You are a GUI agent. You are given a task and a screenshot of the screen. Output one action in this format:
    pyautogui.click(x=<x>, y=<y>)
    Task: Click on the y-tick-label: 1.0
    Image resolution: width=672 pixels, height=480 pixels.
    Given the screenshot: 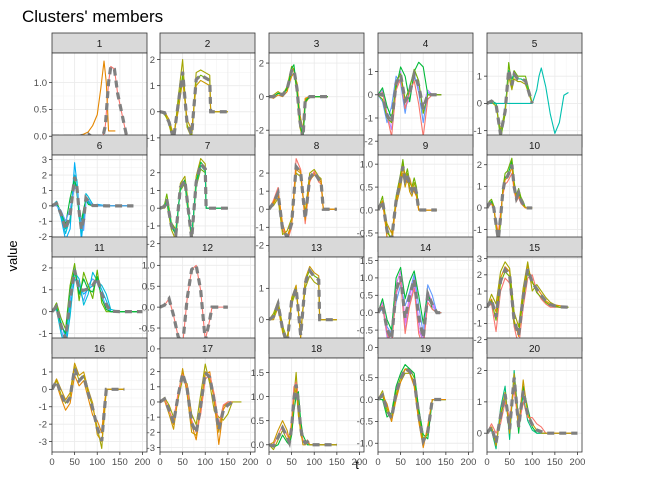 What is the action you would take?
    pyautogui.click(x=366, y=164)
    